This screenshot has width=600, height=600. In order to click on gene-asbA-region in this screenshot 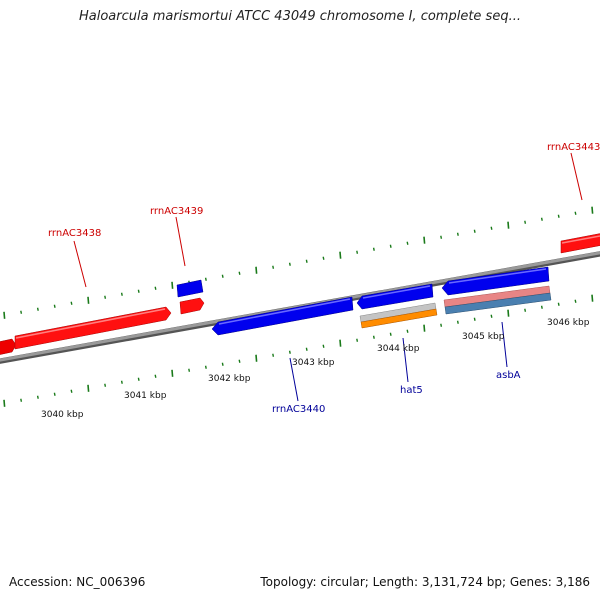, I will do `click(495, 281)`.